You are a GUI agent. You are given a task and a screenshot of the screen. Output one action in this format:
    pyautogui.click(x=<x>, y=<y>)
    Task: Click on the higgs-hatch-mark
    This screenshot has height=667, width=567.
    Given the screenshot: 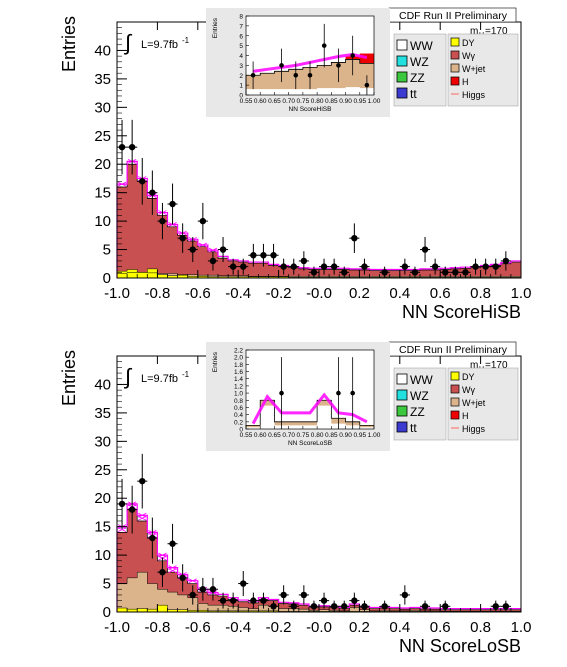 What is the action you would take?
    pyautogui.click(x=172, y=570)
    